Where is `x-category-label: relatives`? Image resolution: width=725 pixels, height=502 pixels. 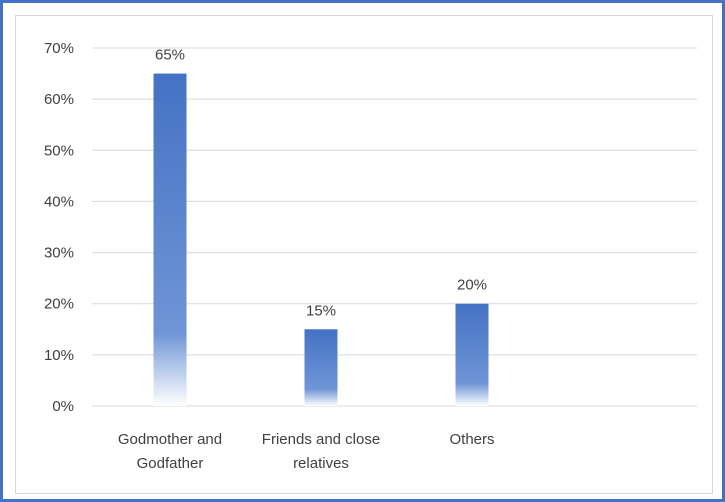 x-category-label: relatives is located at coordinates (321, 463).